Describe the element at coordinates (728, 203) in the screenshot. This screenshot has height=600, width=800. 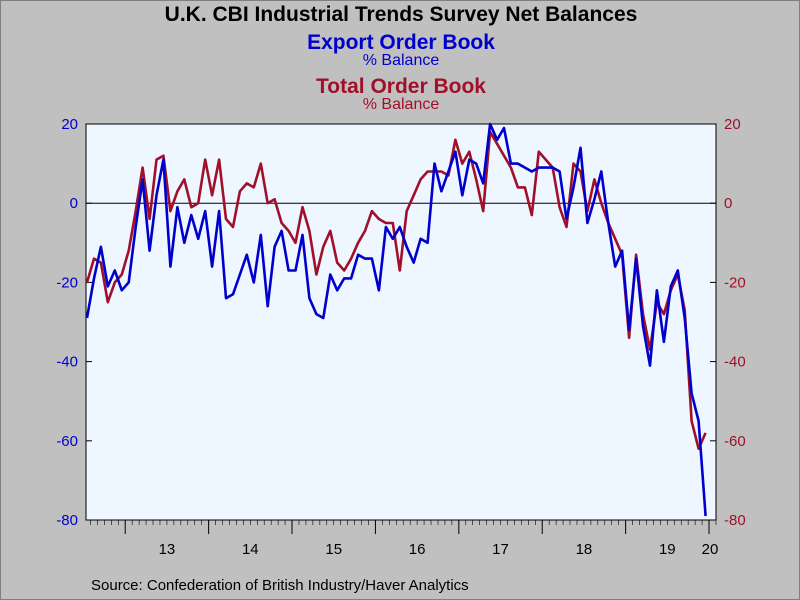
I see `y-tick-label-right: 0` at that location.